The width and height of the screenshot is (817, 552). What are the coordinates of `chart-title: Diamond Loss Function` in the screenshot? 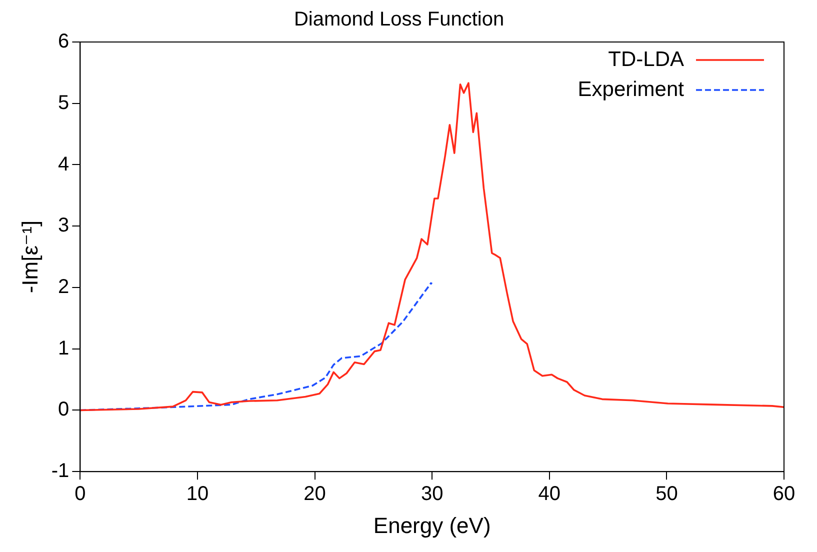 It's located at (399, 19).